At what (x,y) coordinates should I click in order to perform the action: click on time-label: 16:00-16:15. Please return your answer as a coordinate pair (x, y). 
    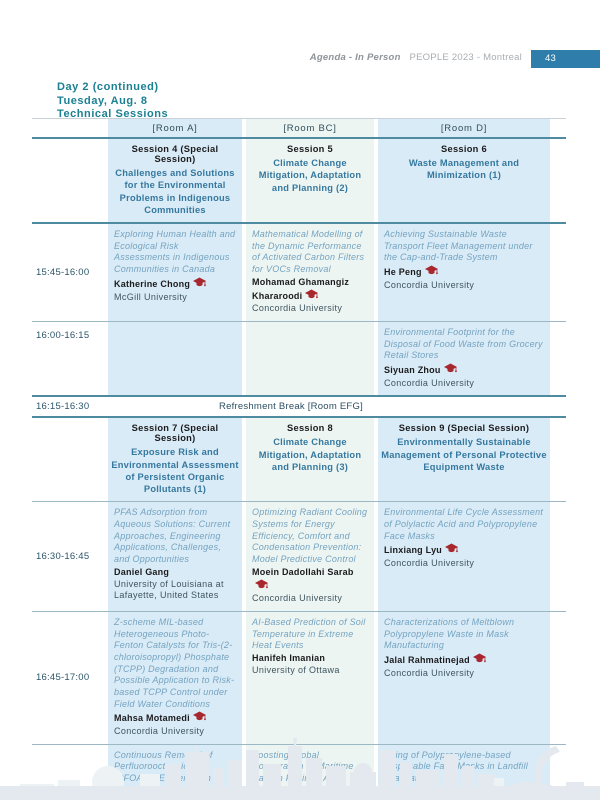
    Looking at the image, I should click on (63, 335).